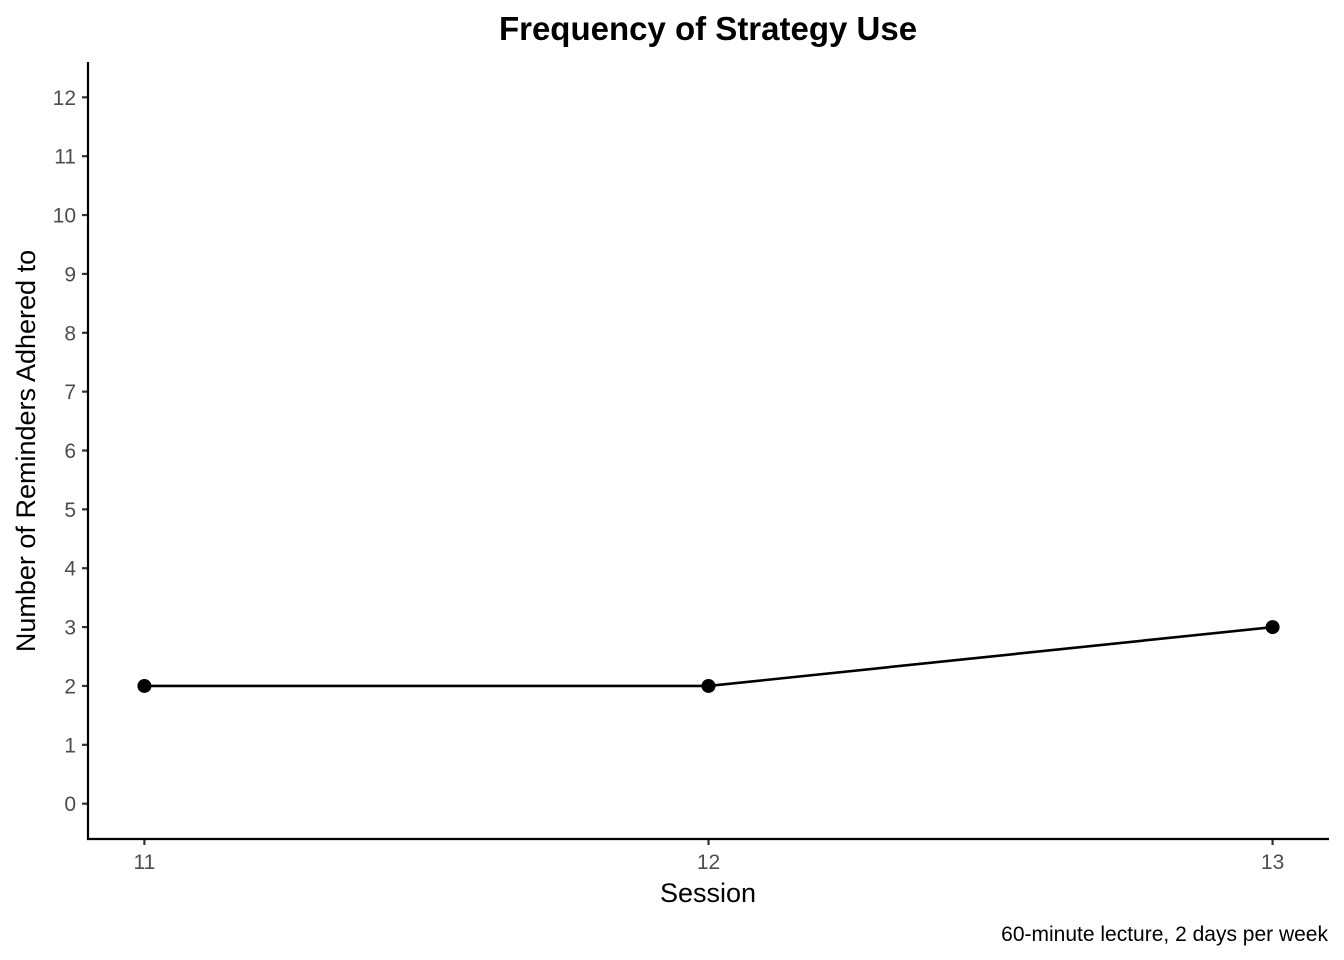 The width and height of the screenshot is (1344, 960). I want to click on x-tick-label: 13, so click(1272, 862).